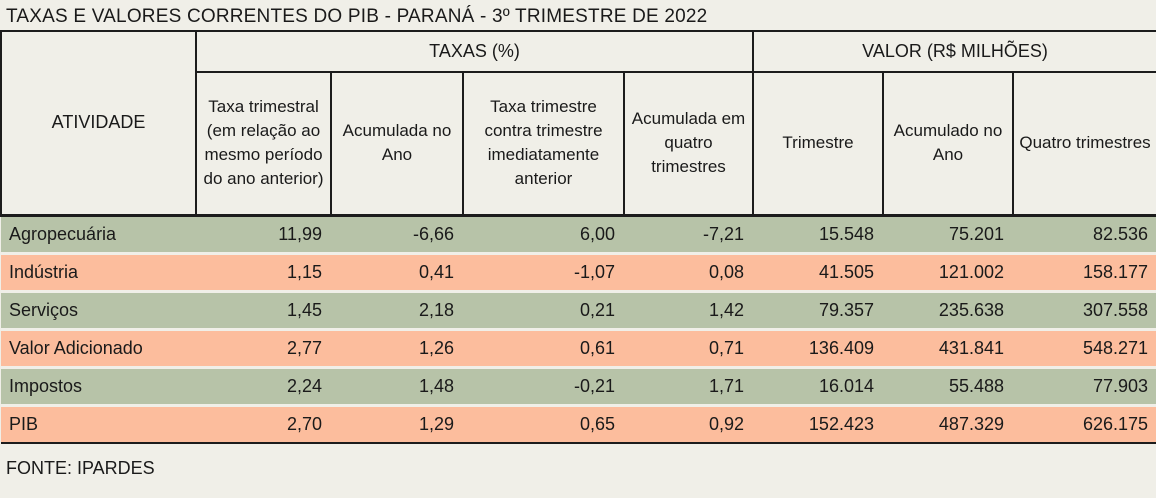 The image size is (1156, 498). I want to click on activity-cell: Agropecuária, so click(63, 233).